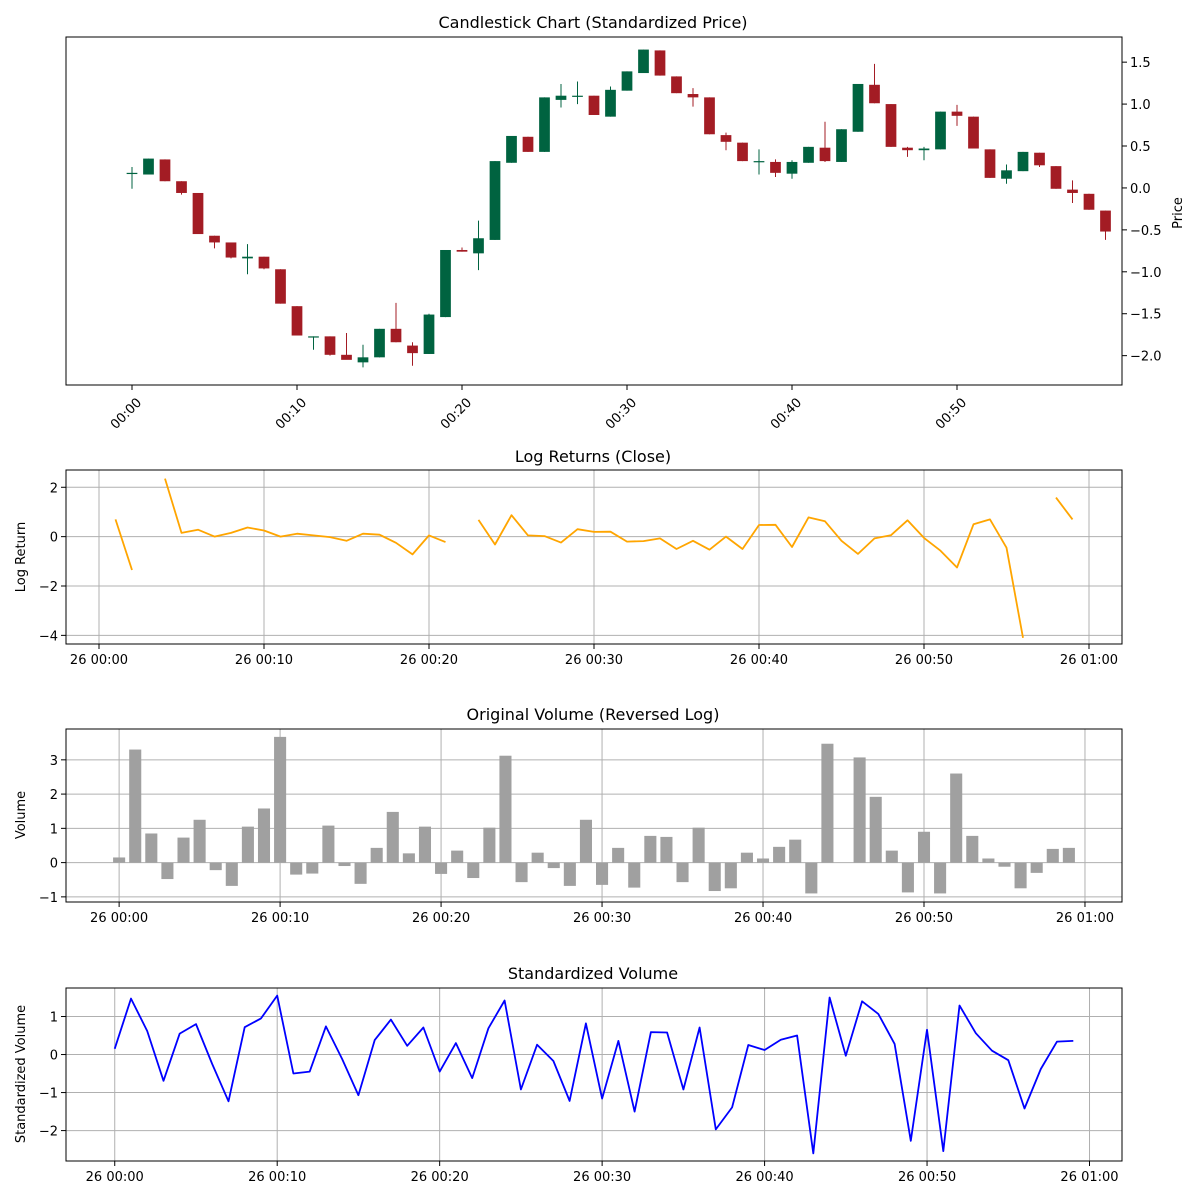 Image resolution: width=1200 pixels, height=1200 pixels. What do you see at coordinates (602, 918) in the screenshot?
I see `volume-x-tick-label-3: 26 00:30` at bounding box center [602, 918].